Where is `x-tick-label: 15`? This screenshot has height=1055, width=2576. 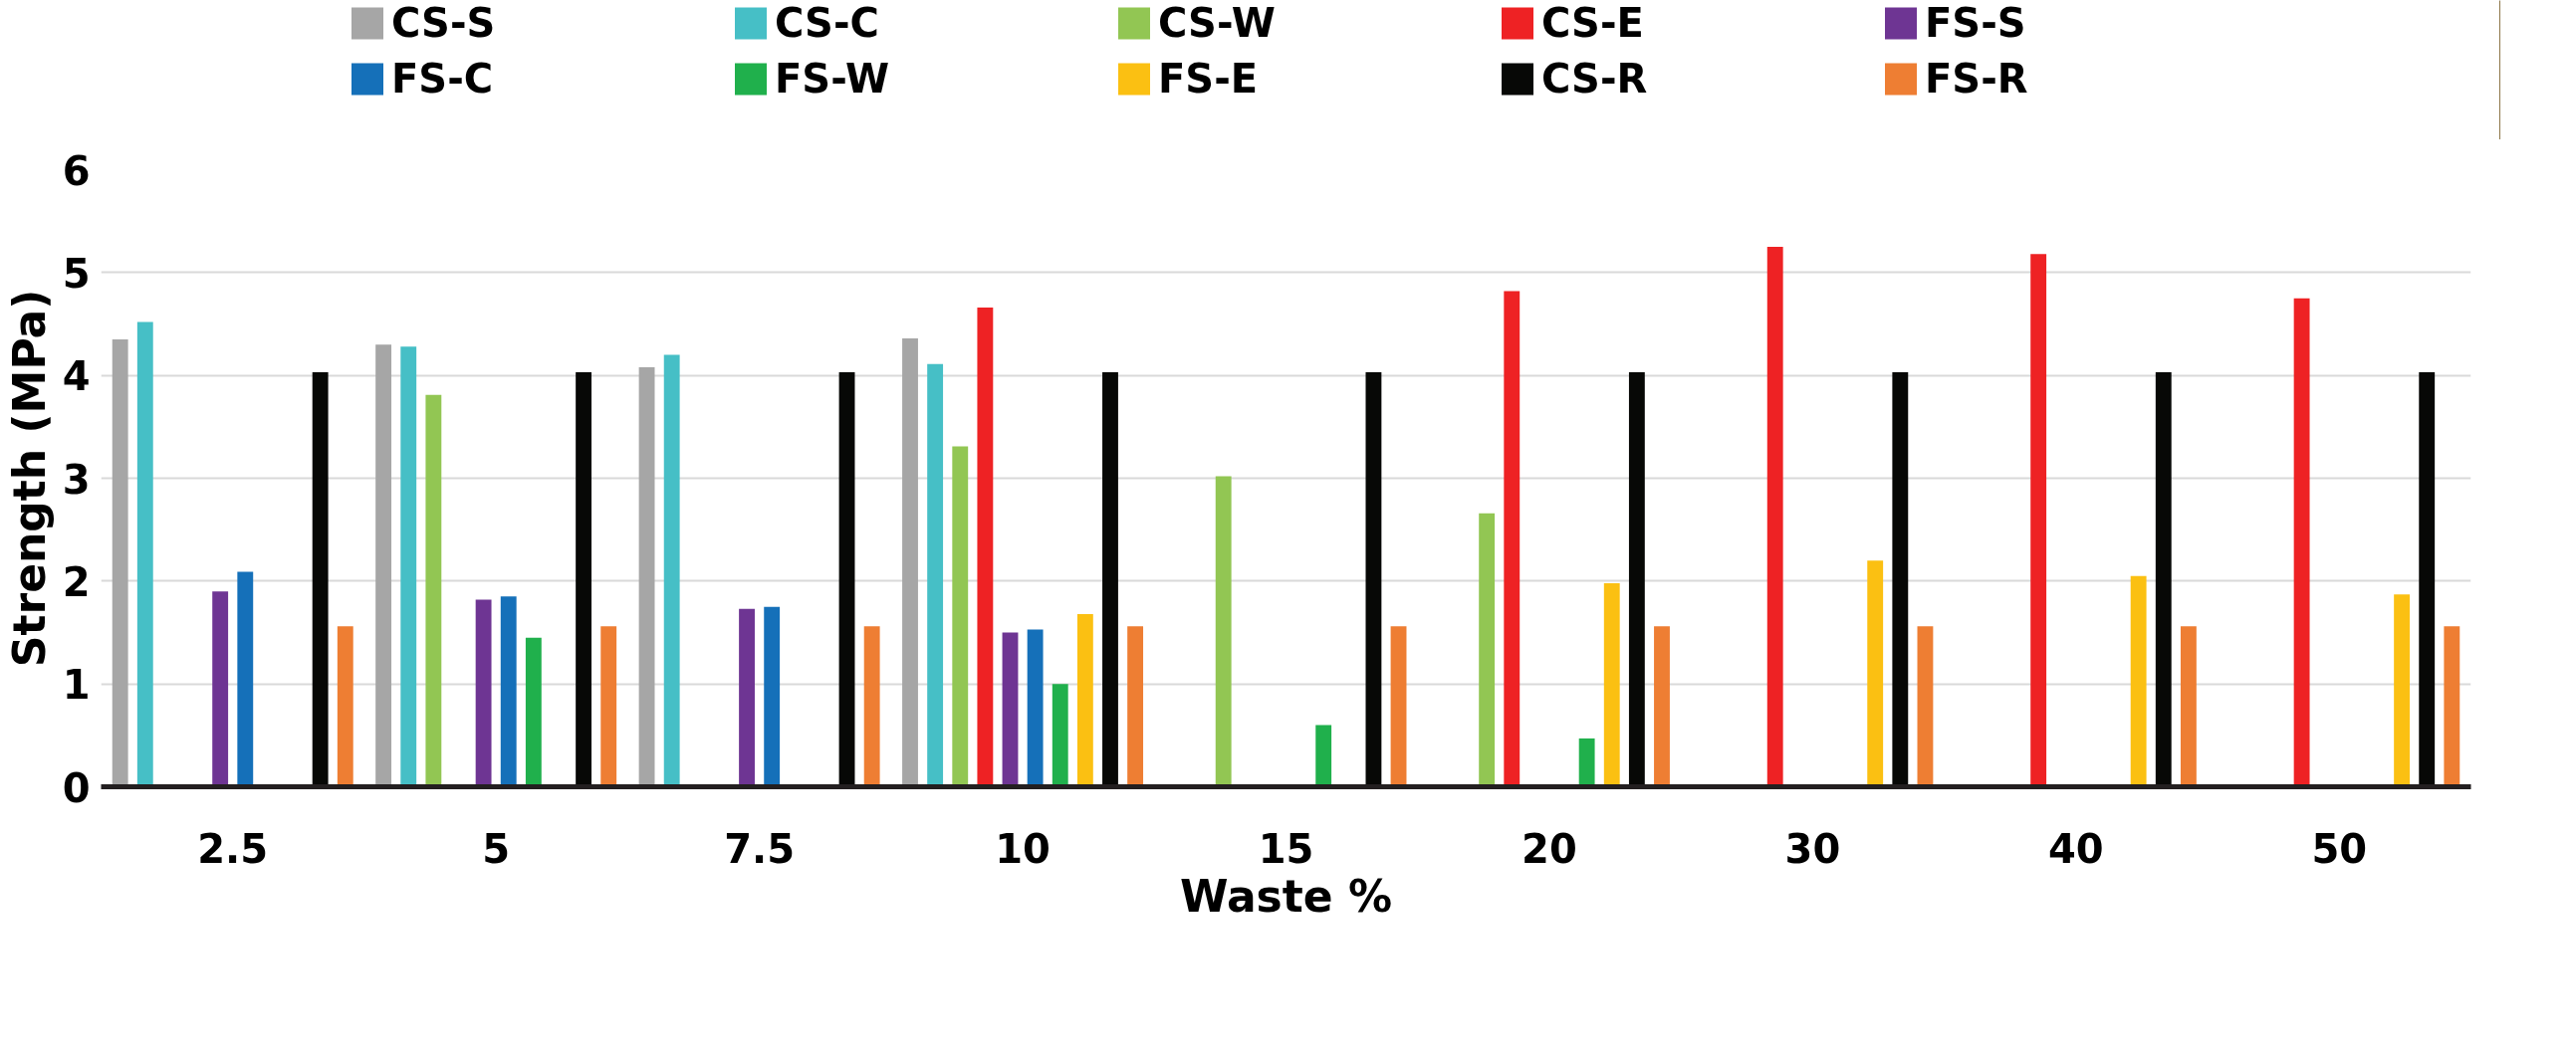
x-tick-label: 15 is located at coordinates (1286, 848).